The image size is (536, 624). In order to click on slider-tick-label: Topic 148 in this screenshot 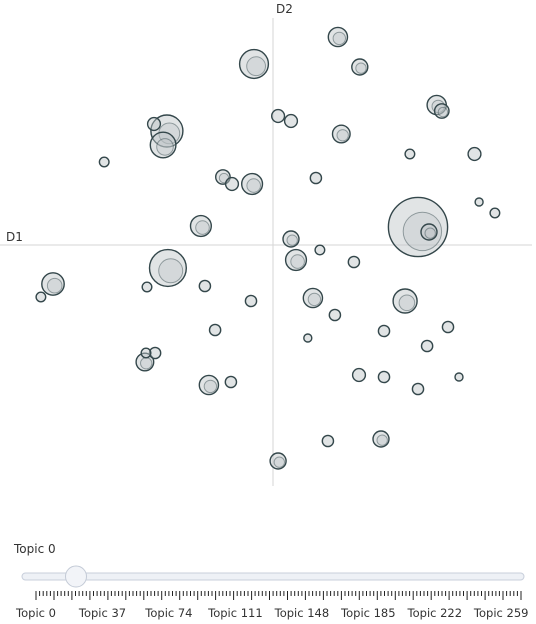, I will do `click(302, 613)`.